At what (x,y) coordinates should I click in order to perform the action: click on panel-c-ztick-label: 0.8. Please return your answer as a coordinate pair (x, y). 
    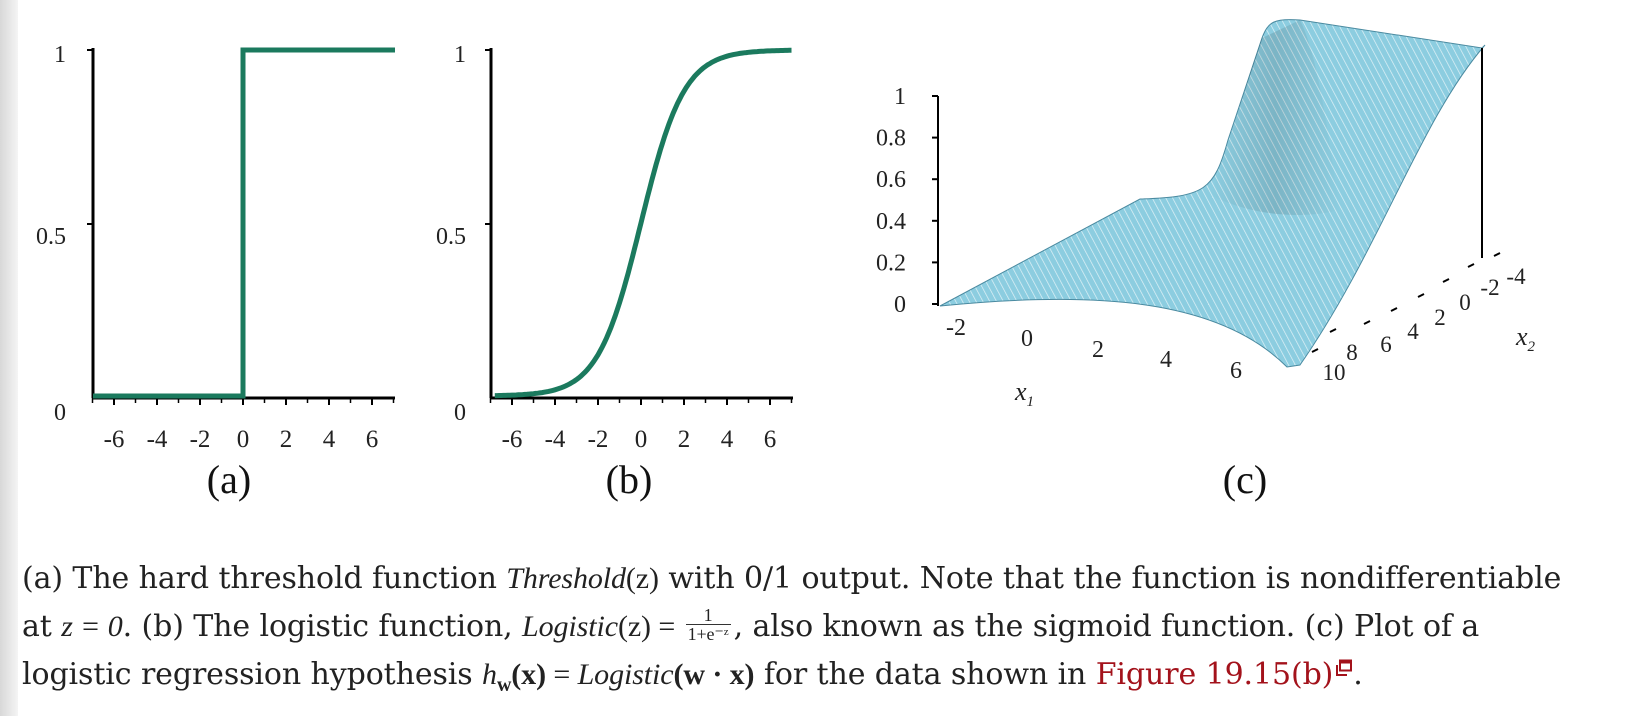
    Looking at the image, I should click on (891, 139).